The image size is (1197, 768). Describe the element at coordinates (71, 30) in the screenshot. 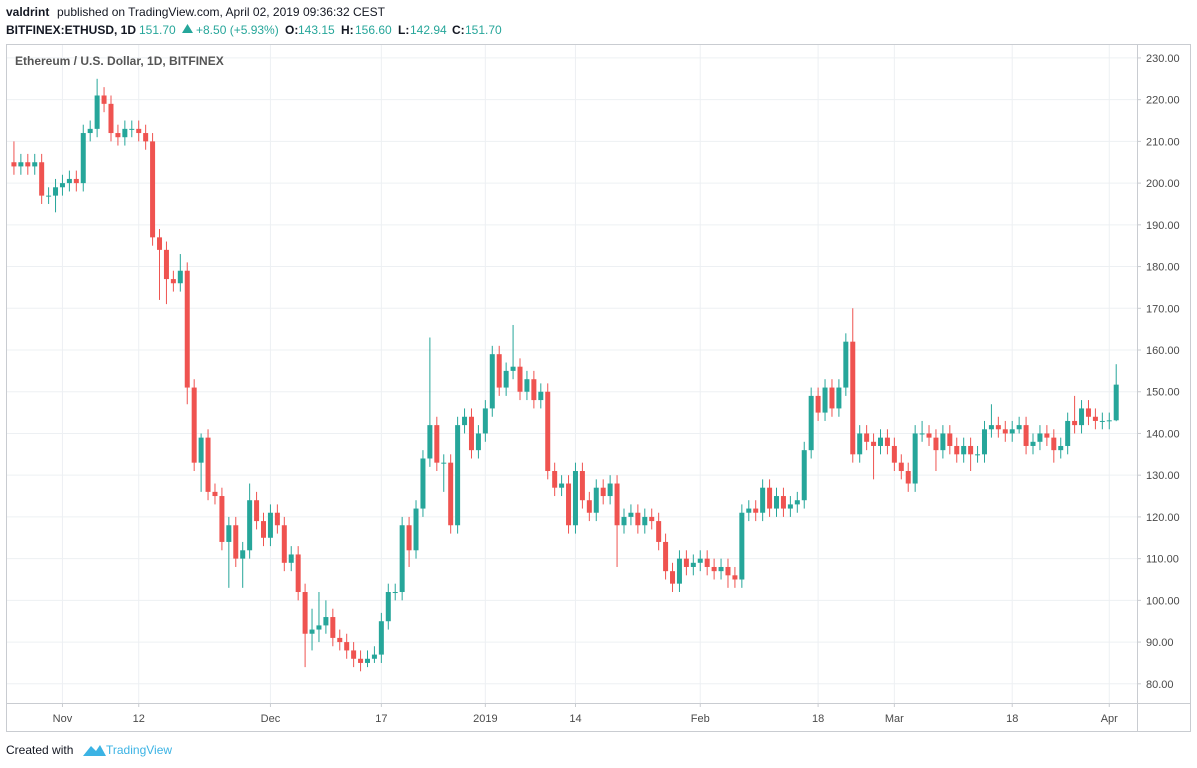

I see `symbol: BITFINEX:ETHUSD, 1D` at that location.